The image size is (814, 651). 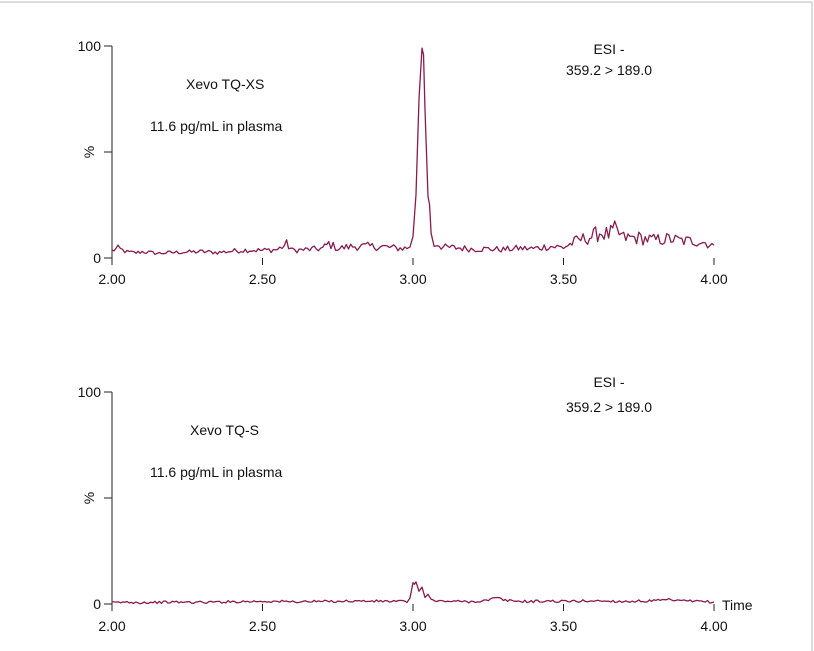 I want to click on bottom-y-tick-label-100: 100, so click(x=90, y=392).